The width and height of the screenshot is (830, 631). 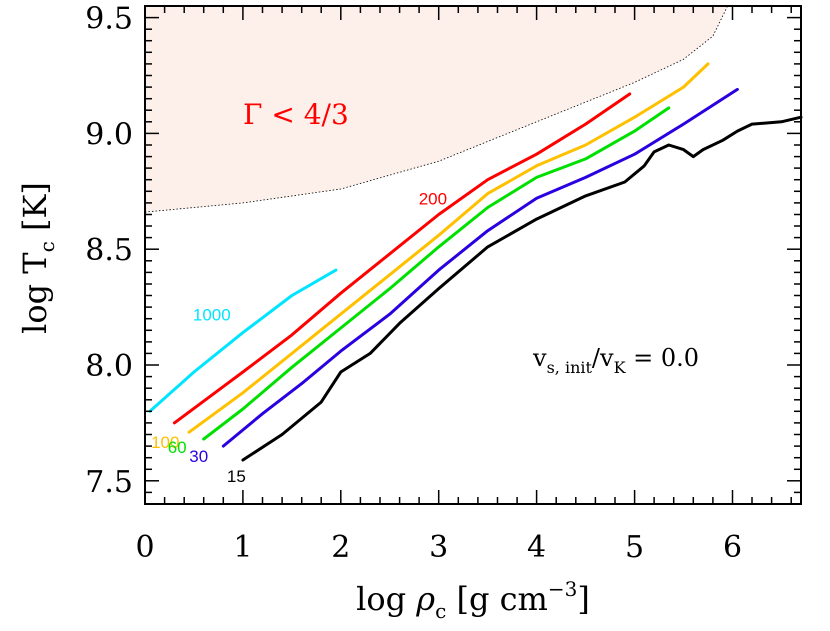 I want to click on mass-label-1000: 1000, so click(x=212, y=315).